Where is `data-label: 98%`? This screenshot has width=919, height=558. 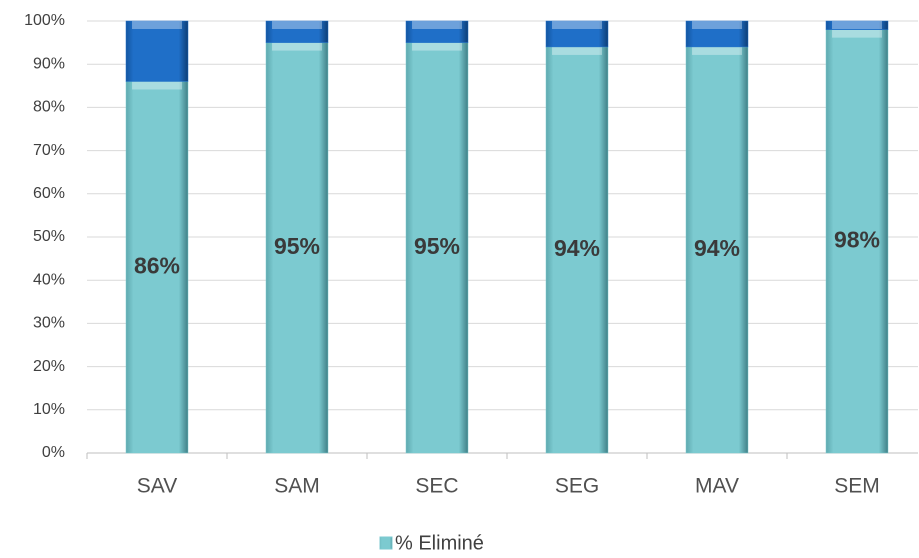 data-label: 98% is located at coordinates (857, 239).